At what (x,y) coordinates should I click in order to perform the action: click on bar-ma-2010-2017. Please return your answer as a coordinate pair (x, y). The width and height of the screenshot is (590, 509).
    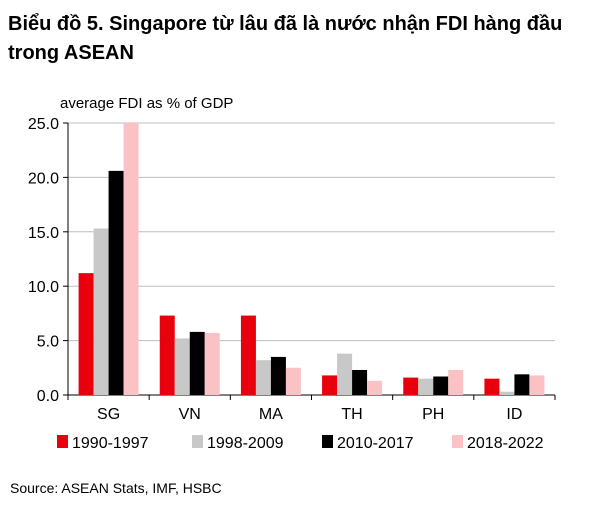
    Looking at the image, I should click on (278, 375).